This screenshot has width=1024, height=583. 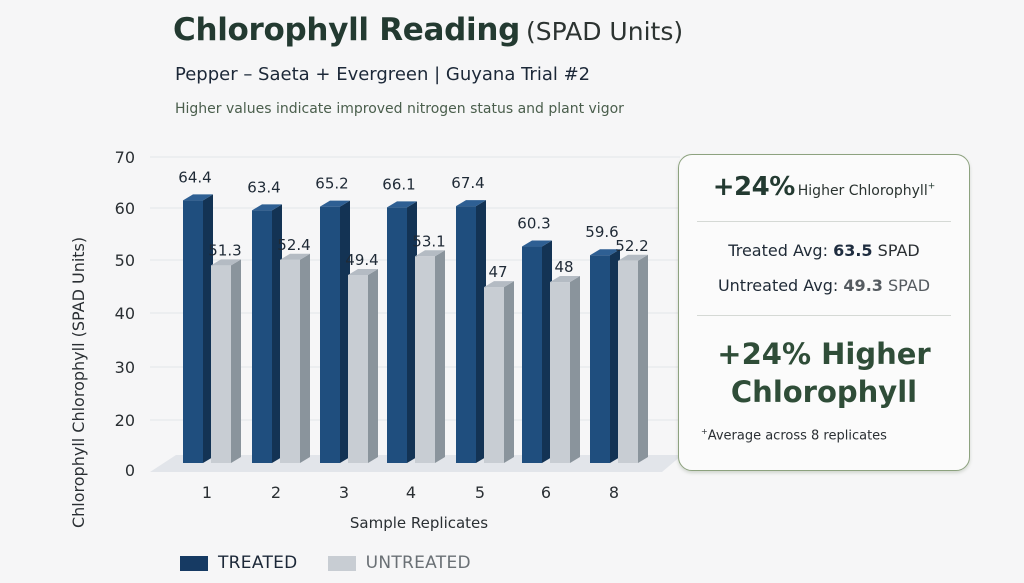 I want to click on legend: TREATED UNTREATED, so click(x=340, y=563).